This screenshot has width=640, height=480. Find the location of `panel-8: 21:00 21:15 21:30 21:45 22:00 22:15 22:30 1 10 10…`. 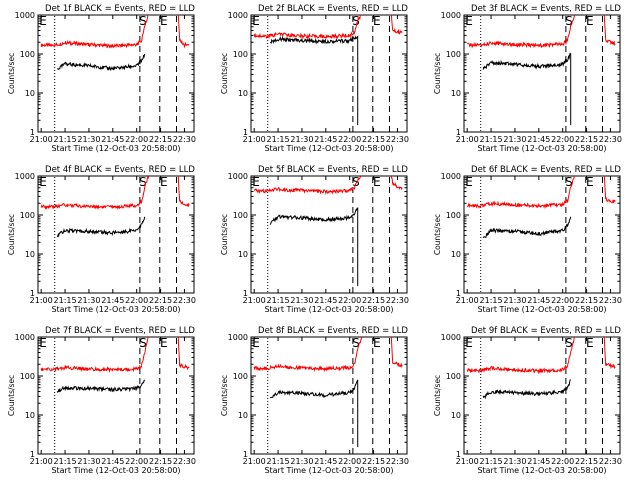

panel-8: 21:00 21:15 21:30 21:45 22:00 22:15 22:30 1 10 10… is located at coordinates (314, 400).